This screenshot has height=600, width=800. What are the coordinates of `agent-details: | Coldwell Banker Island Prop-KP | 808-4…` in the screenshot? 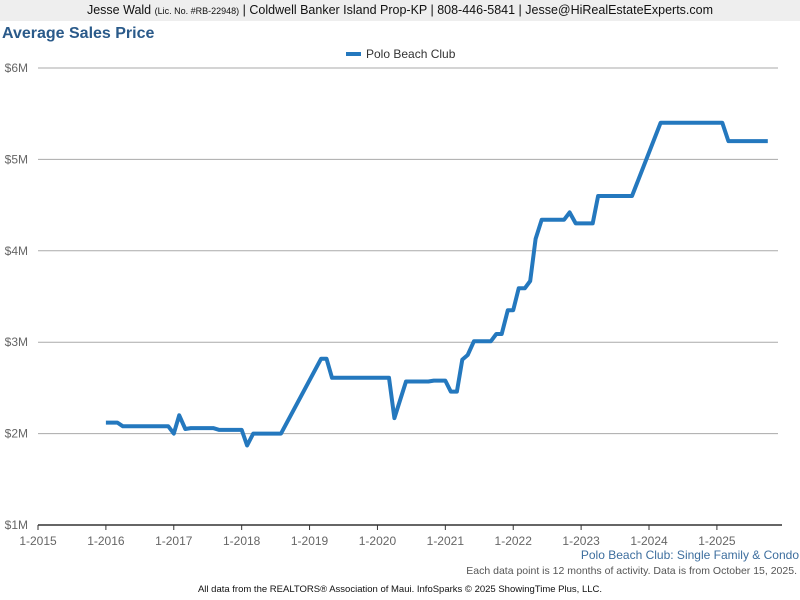 It's located at (477, 10).